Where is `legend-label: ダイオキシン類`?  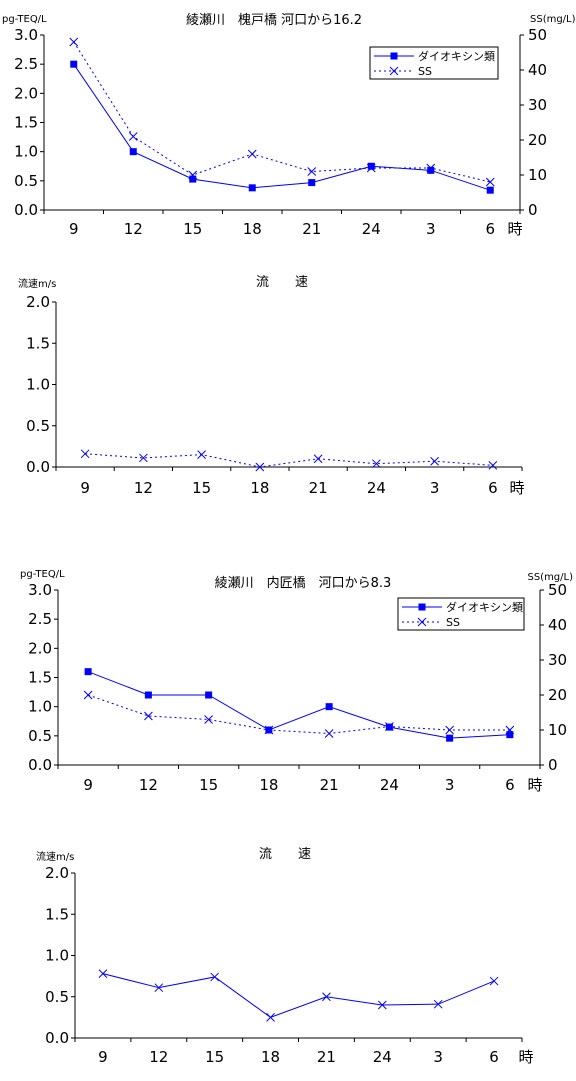
legend-label: ダイオキシン類 is located at coordinates (484, 607).